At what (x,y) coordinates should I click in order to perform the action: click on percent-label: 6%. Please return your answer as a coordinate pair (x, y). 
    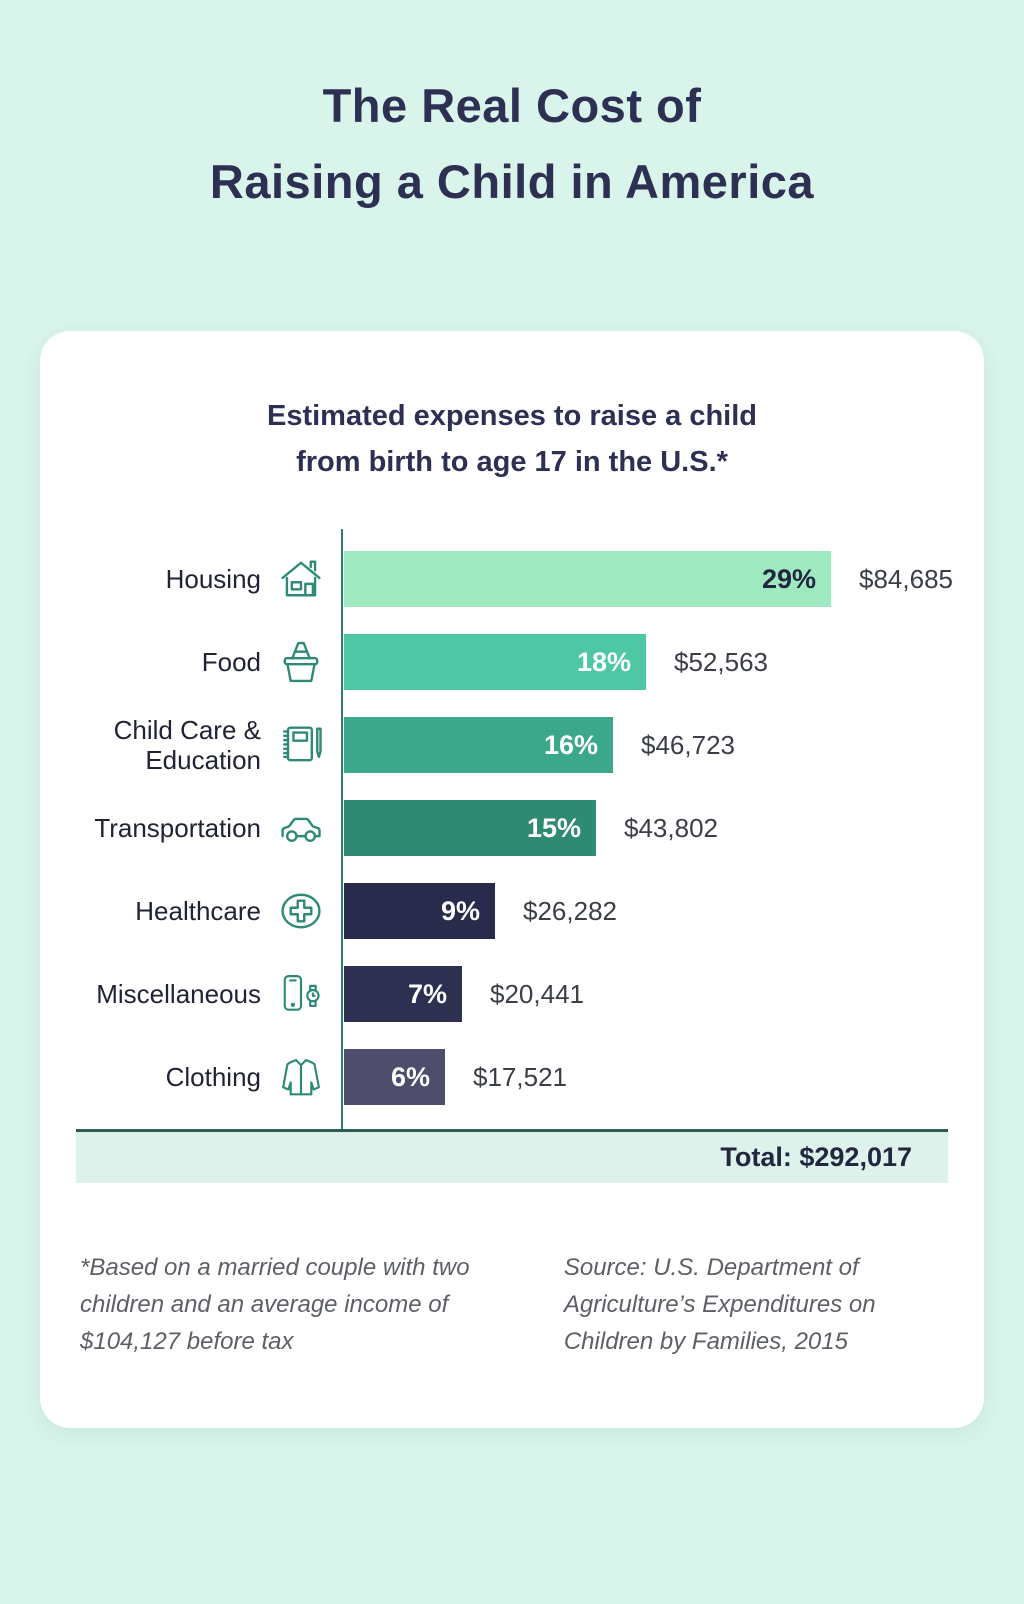
    Looking at the image, I should click on (410, 1076).